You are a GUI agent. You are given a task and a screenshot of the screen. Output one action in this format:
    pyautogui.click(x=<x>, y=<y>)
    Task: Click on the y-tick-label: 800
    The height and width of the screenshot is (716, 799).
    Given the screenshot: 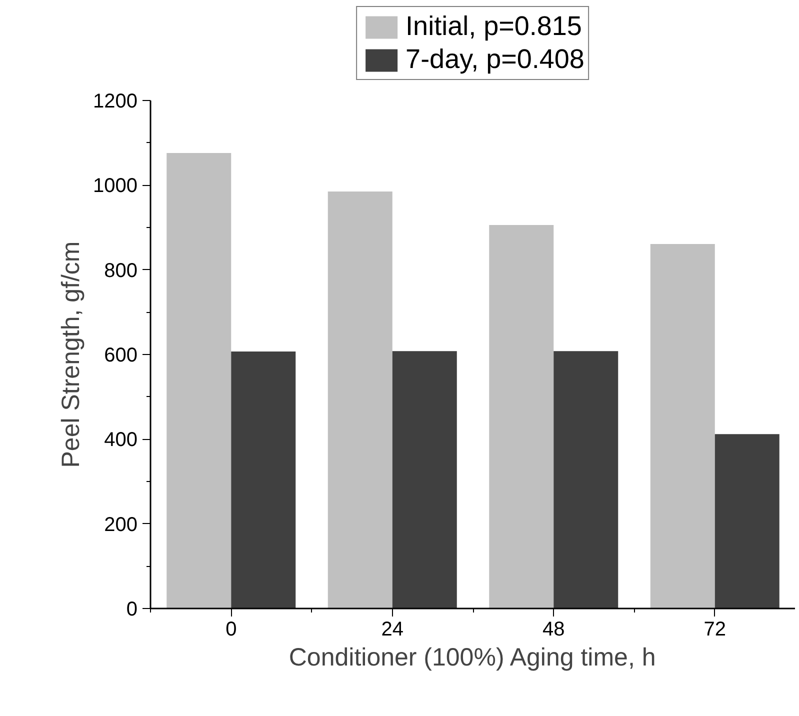 What is the action you would take?
    pyautogui.click(x=121, y=271)
    